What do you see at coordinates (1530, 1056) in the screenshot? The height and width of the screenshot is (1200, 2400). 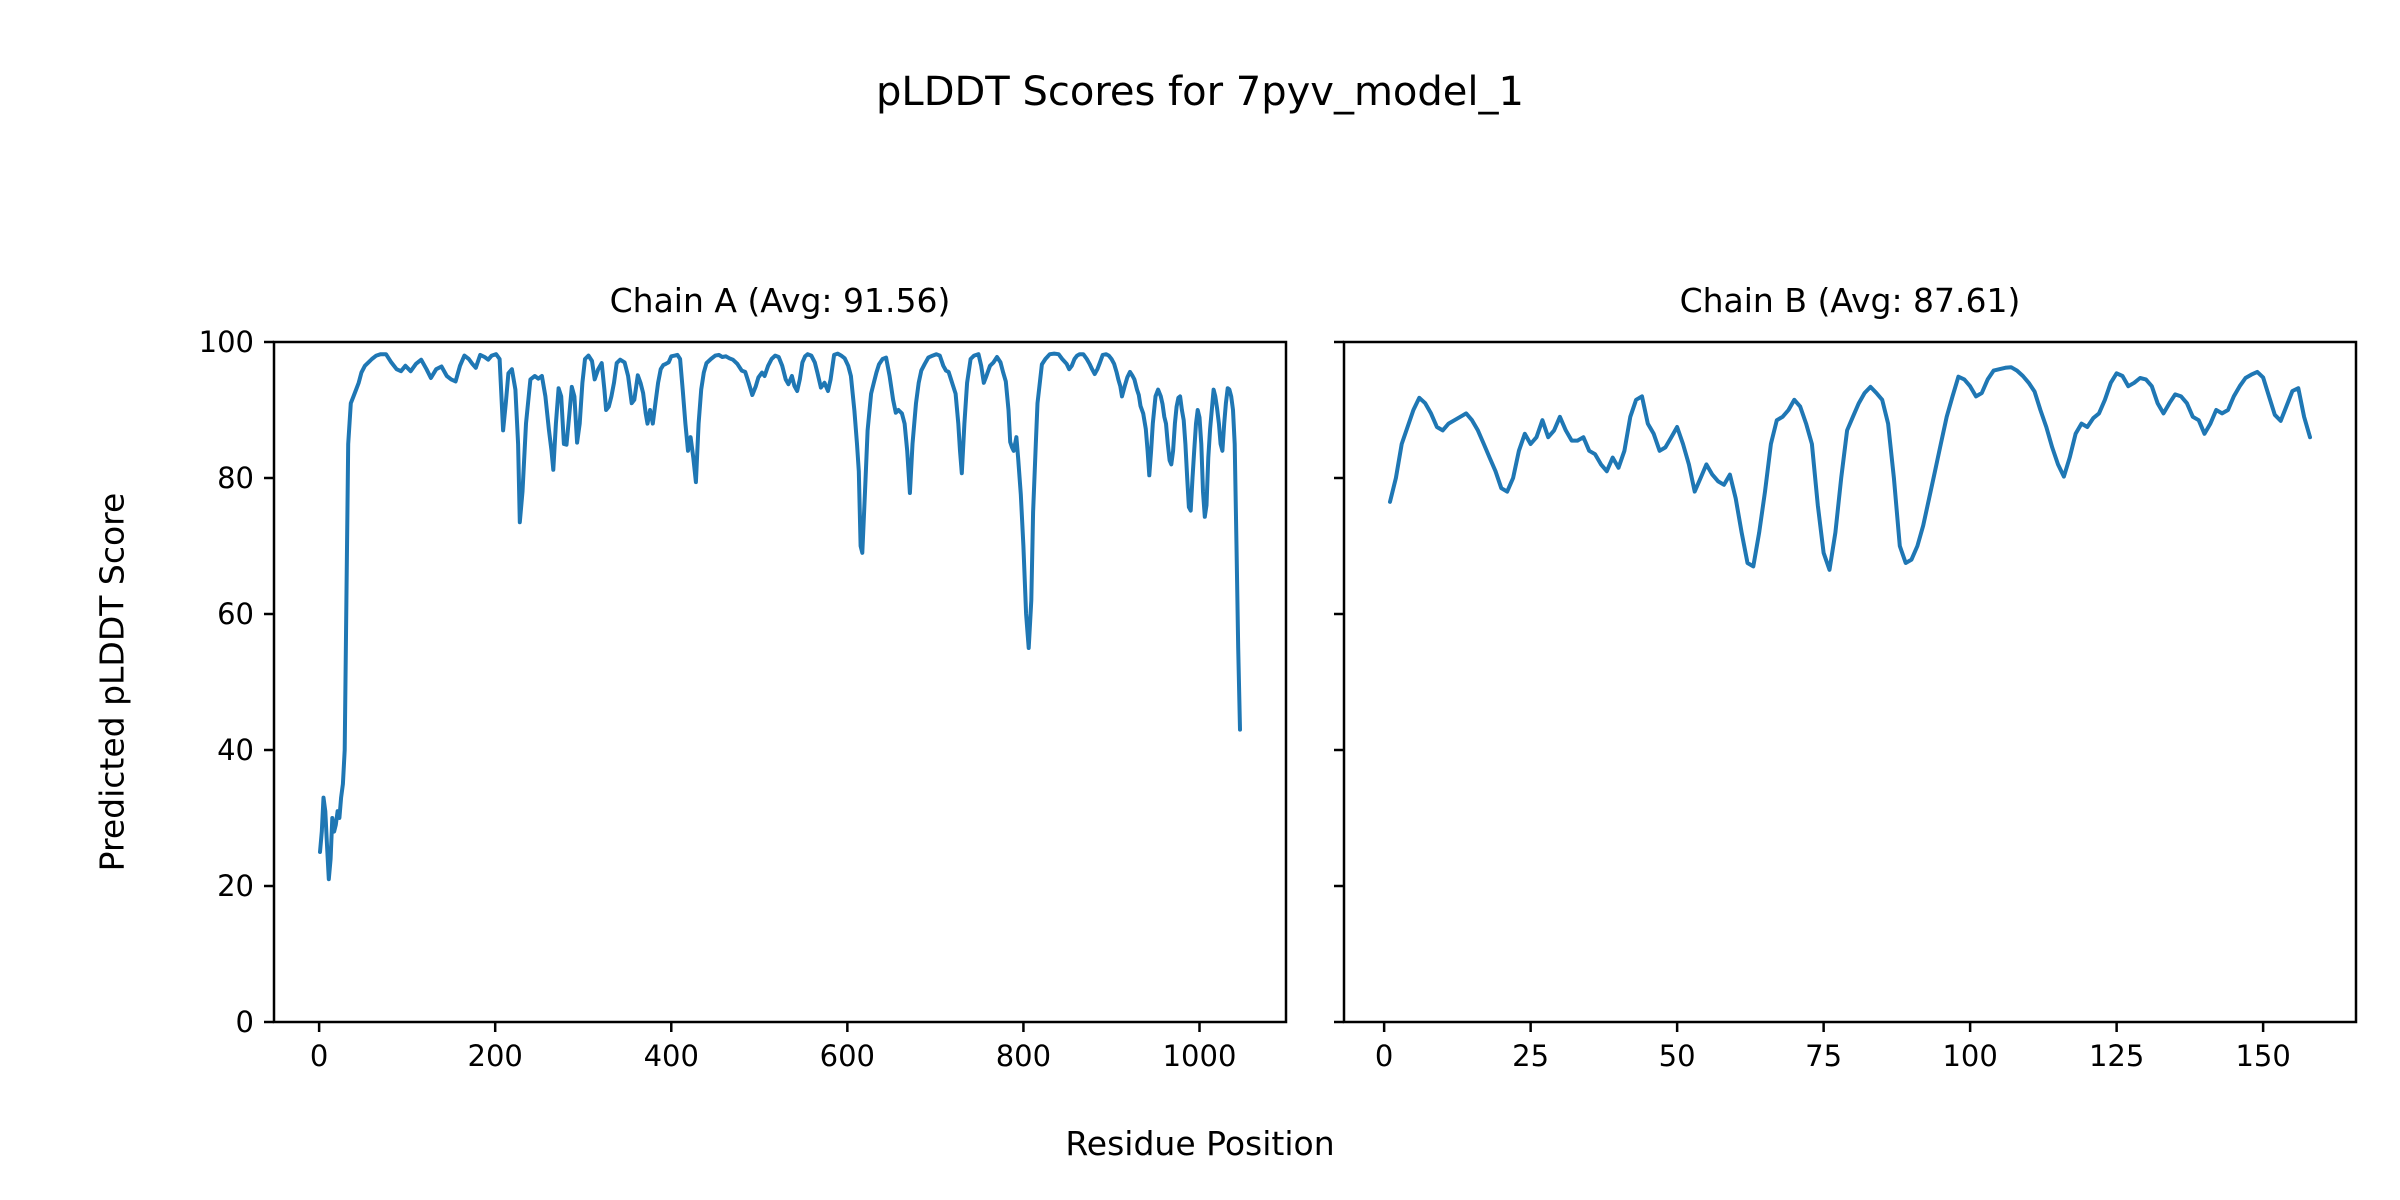 I see `x-tick-label: 25` at bounding box center [1530, 1056].